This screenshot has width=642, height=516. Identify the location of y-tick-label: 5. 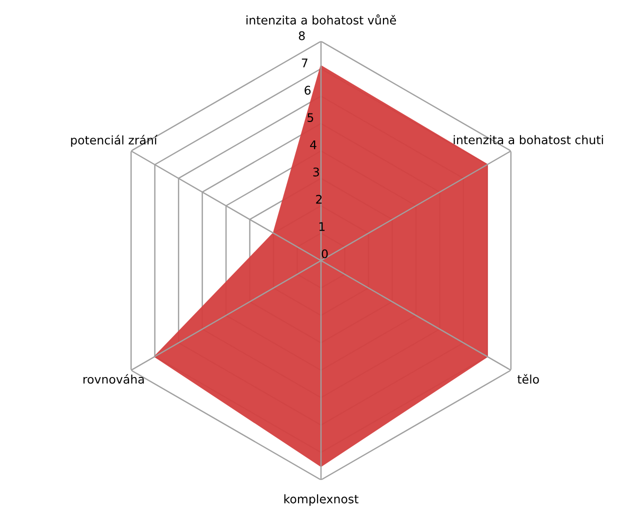
(311, 117).